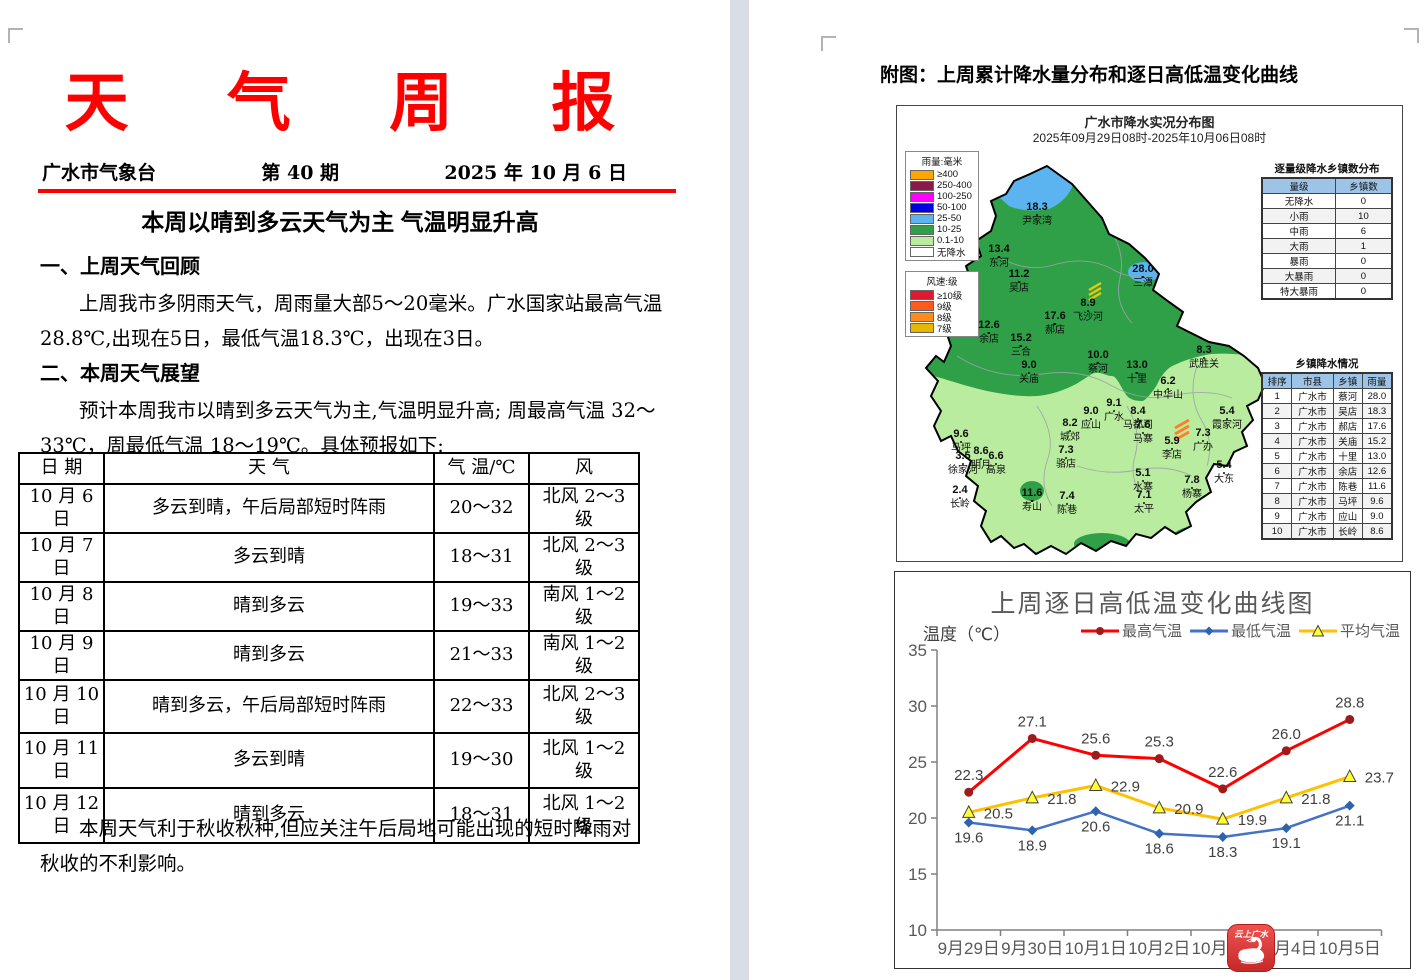  What do you see at coordinates (942, 185) in the screenshot?
I see `legend-item: 250-400` at bounding box center [942, 185].